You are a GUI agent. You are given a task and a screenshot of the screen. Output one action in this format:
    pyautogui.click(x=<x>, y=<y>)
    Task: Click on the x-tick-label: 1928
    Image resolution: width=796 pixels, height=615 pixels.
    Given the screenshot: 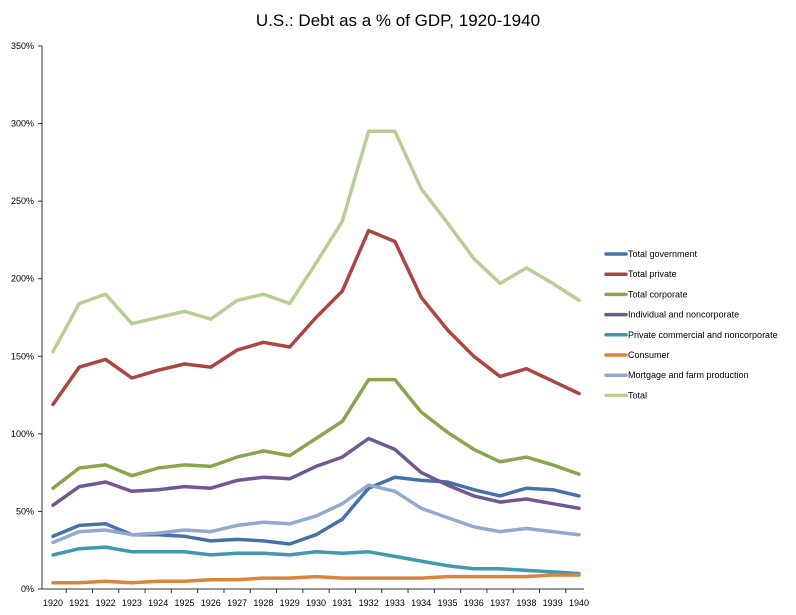 What is the action you would take?
    pyautogui.click(x=263, y=603)
    